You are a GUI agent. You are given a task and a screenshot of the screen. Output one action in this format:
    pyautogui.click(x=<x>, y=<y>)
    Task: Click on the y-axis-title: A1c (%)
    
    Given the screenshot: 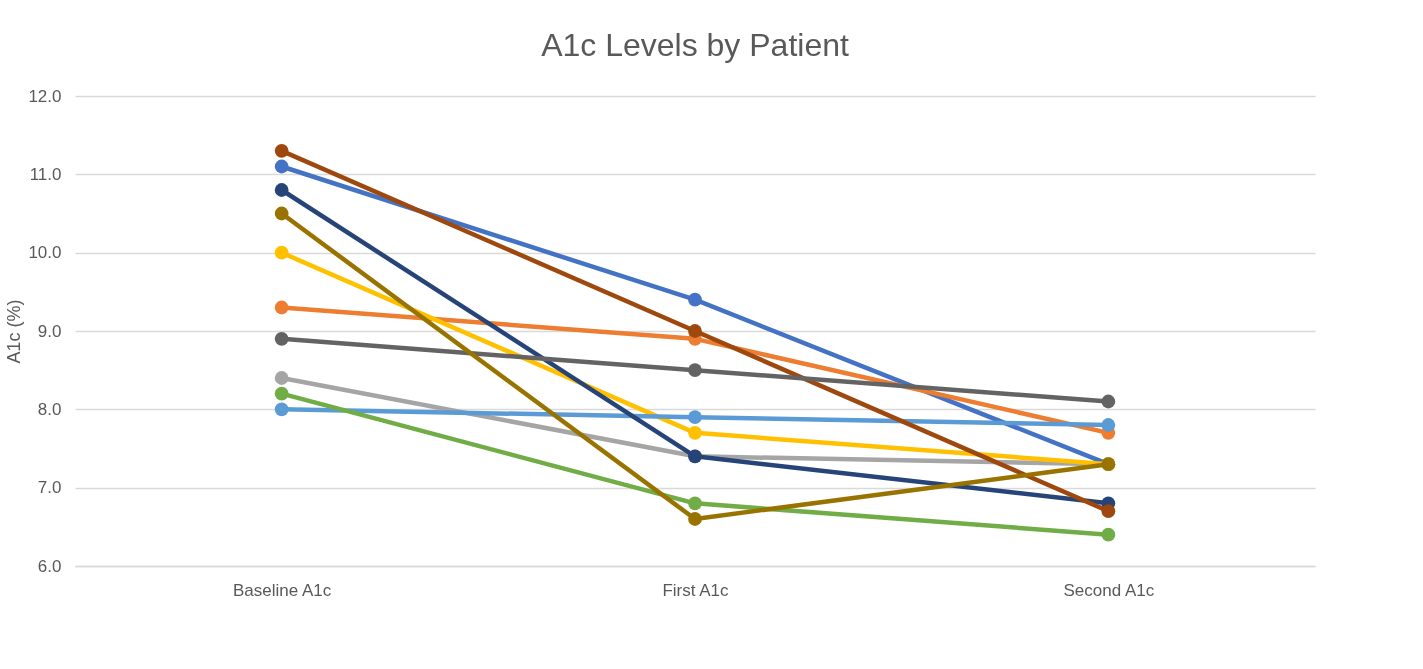 What is the action you would take?
    pyautogui.click(x=14, y=331)
    